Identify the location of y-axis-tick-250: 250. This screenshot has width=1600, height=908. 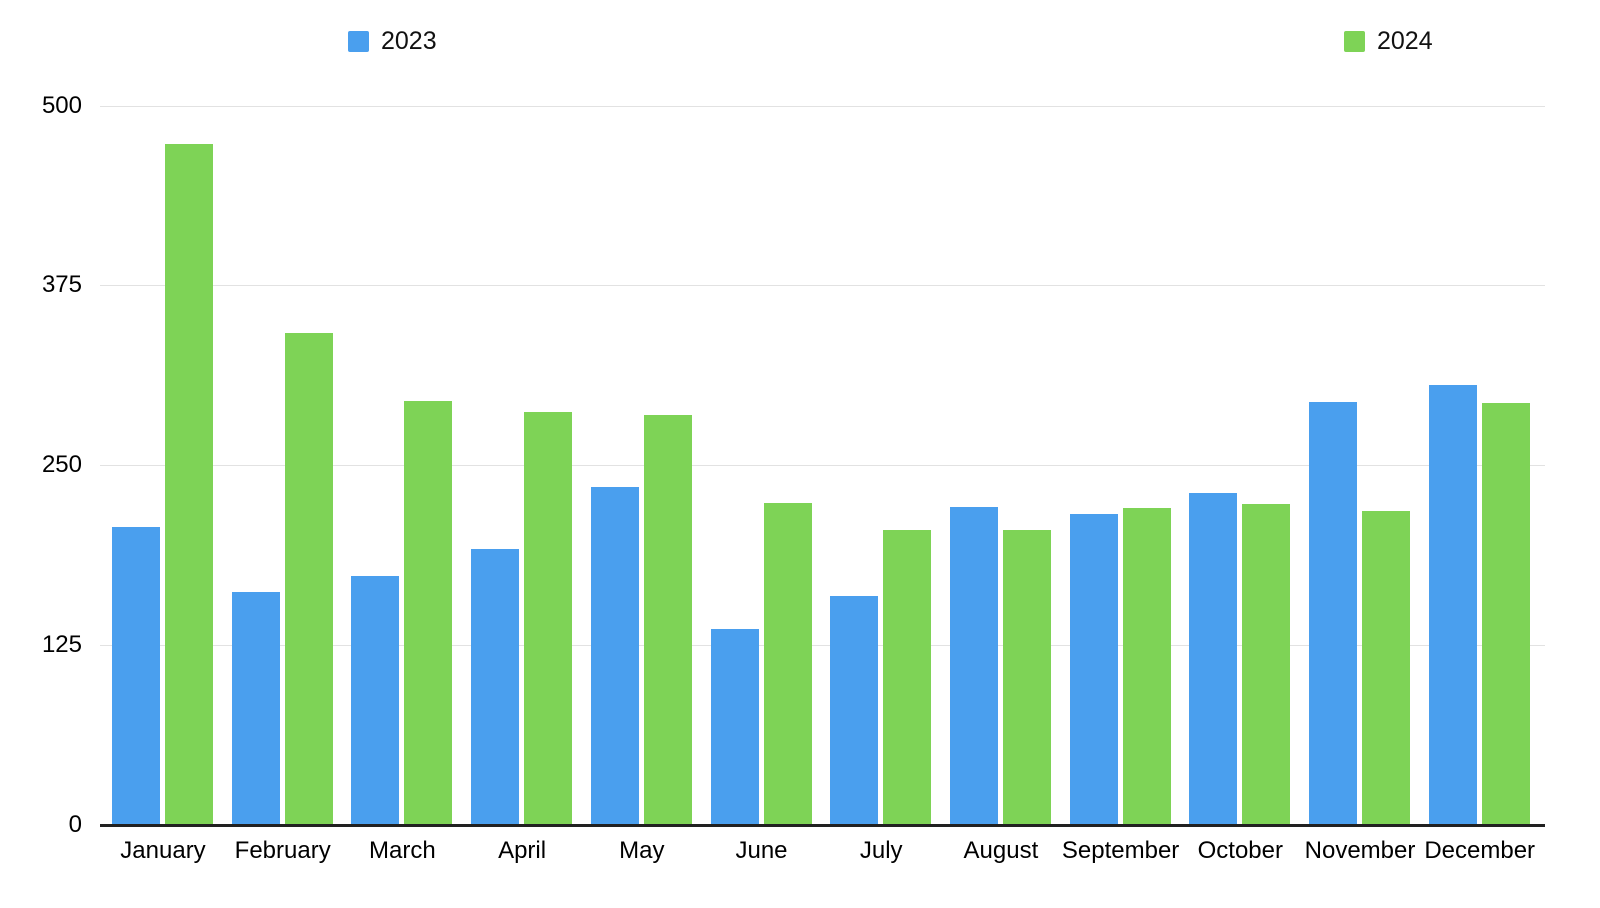
(61, 465).